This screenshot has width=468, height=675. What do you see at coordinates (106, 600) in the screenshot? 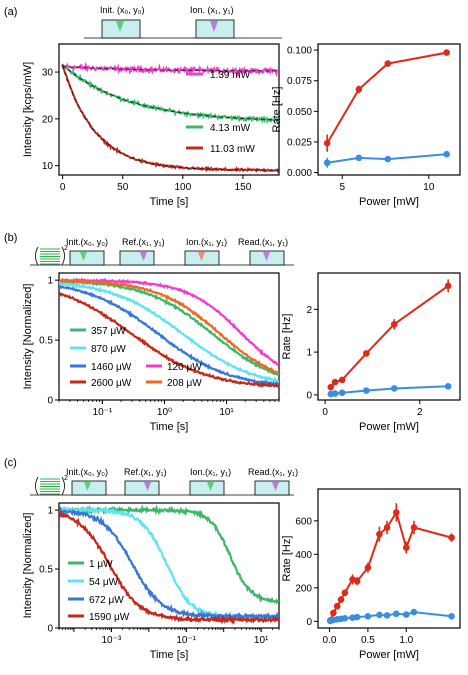
I see `c-legend-label: 672 μW` at bounding box center [106, 600].